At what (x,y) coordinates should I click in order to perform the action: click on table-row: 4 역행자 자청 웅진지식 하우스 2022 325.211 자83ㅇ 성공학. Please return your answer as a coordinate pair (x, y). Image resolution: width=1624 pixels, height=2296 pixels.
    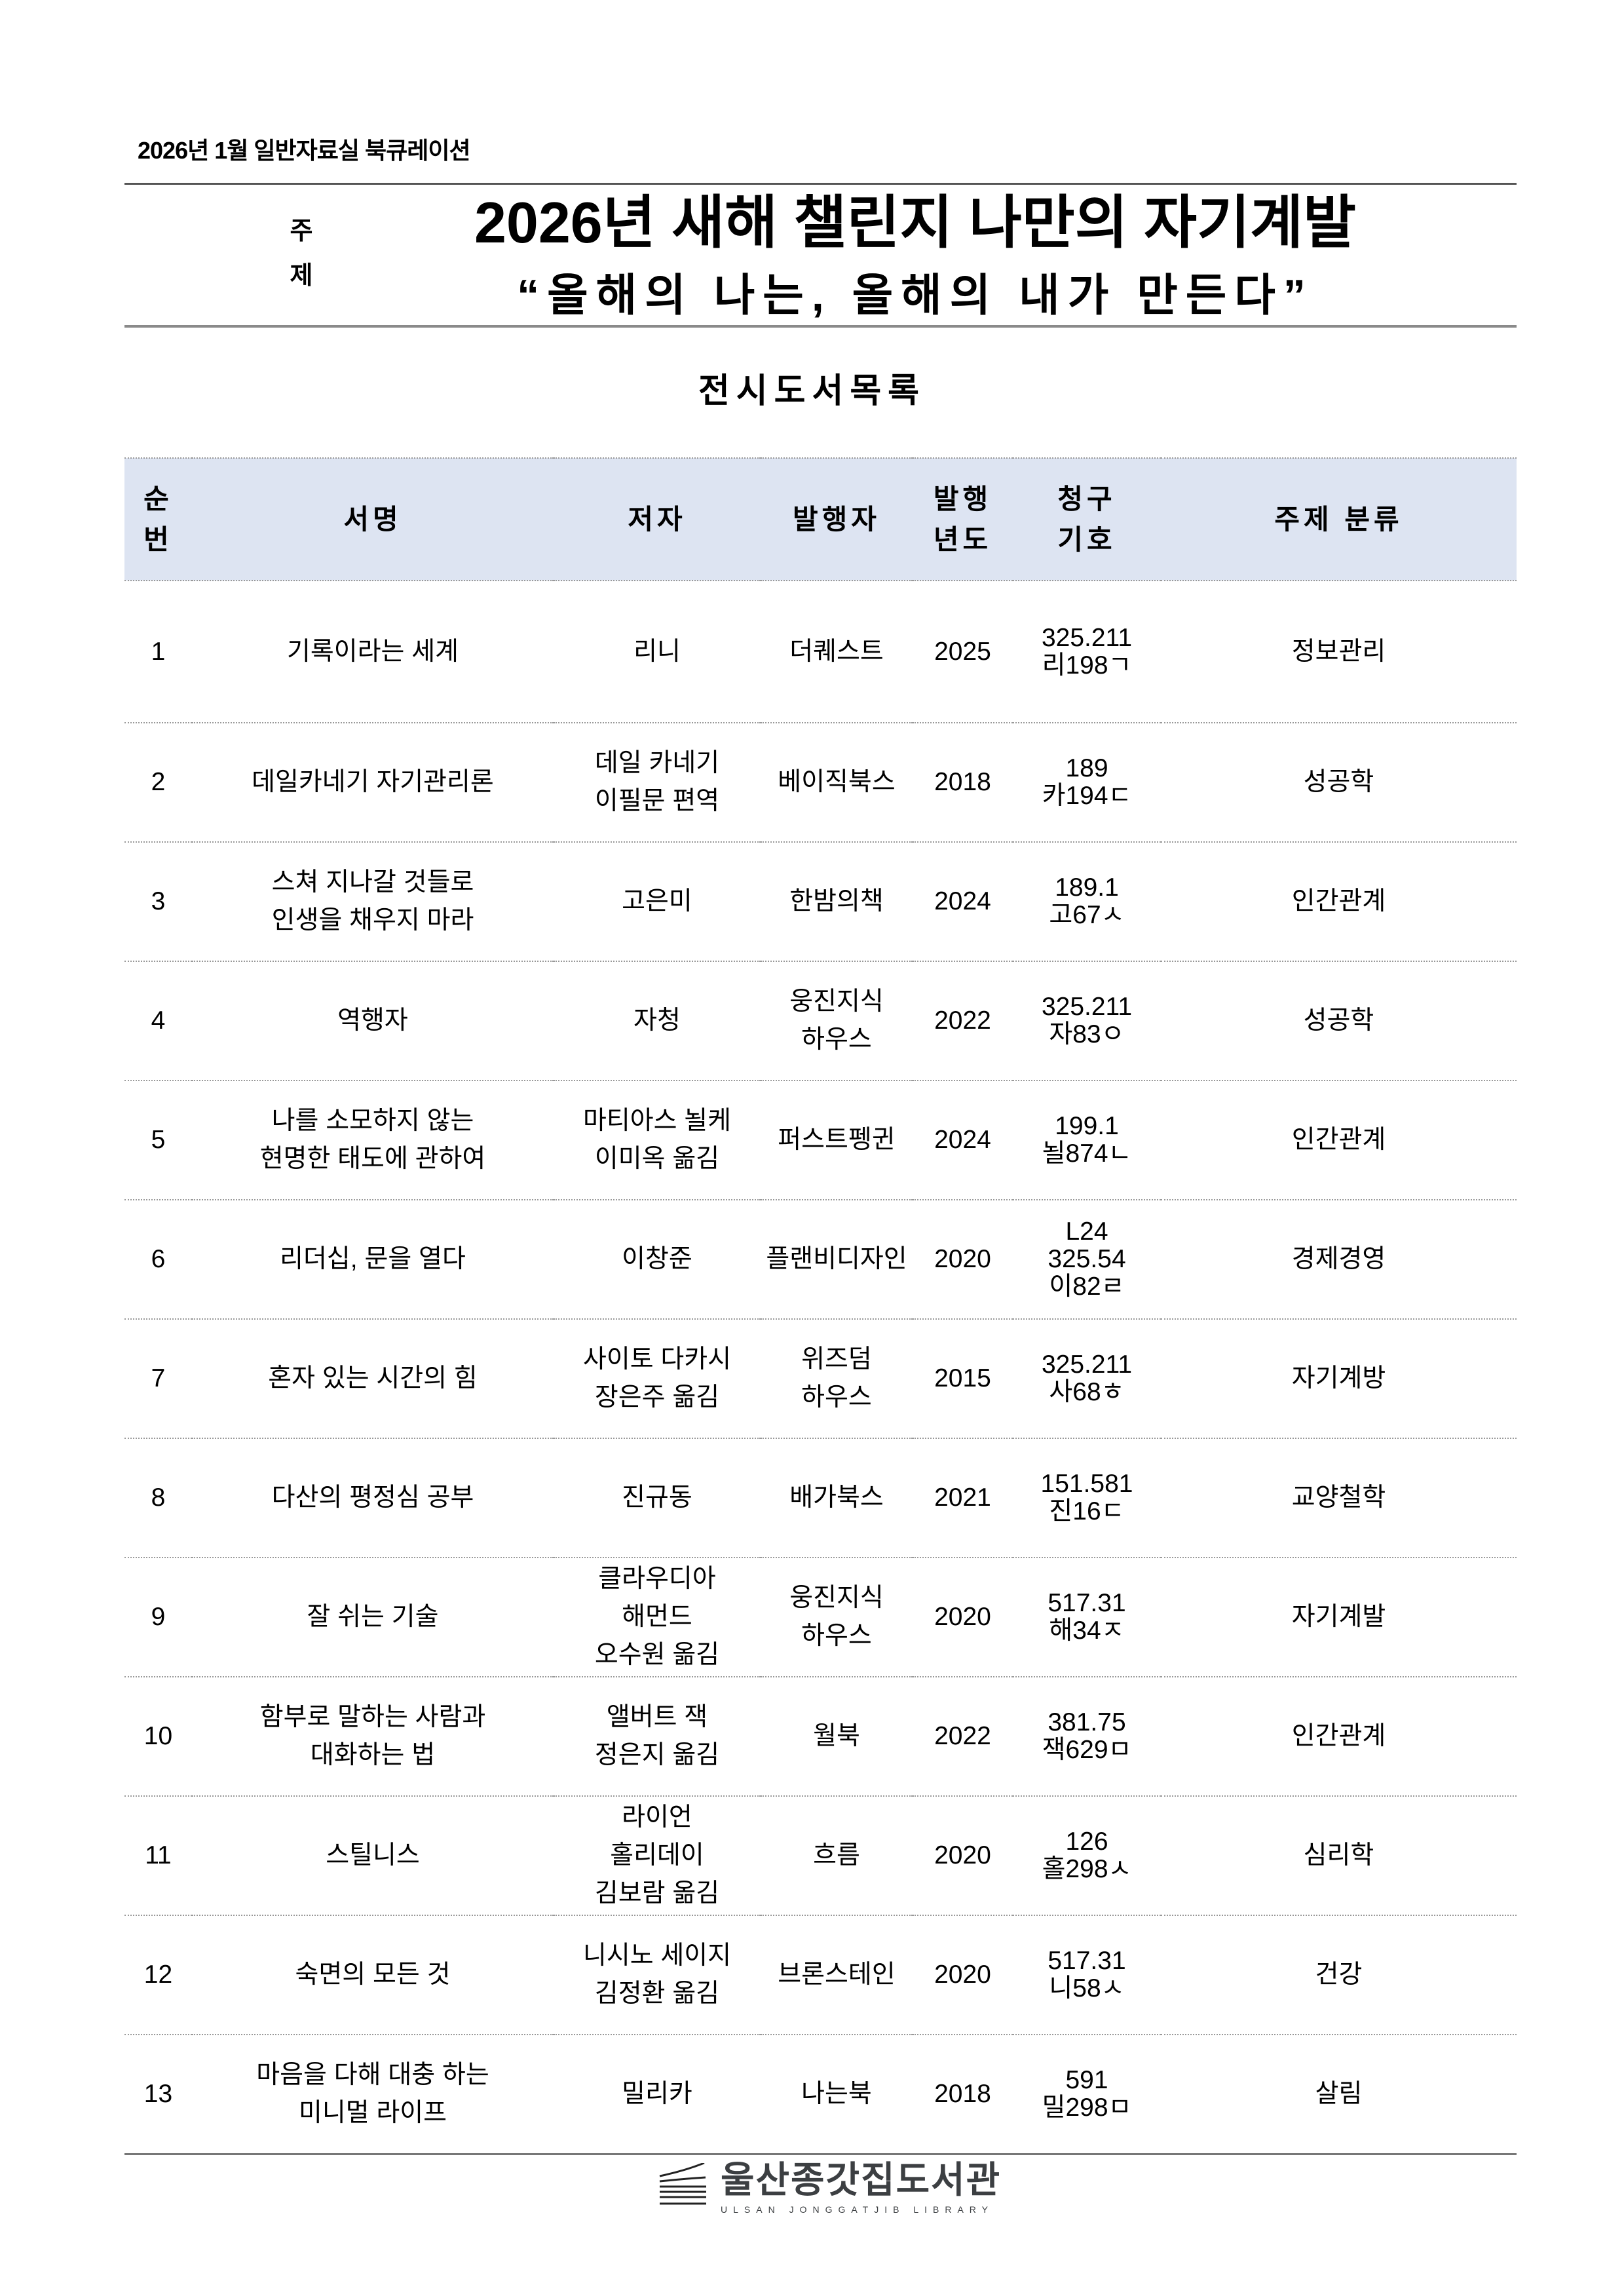
    Looking at the image, I should click on (820, 1021).